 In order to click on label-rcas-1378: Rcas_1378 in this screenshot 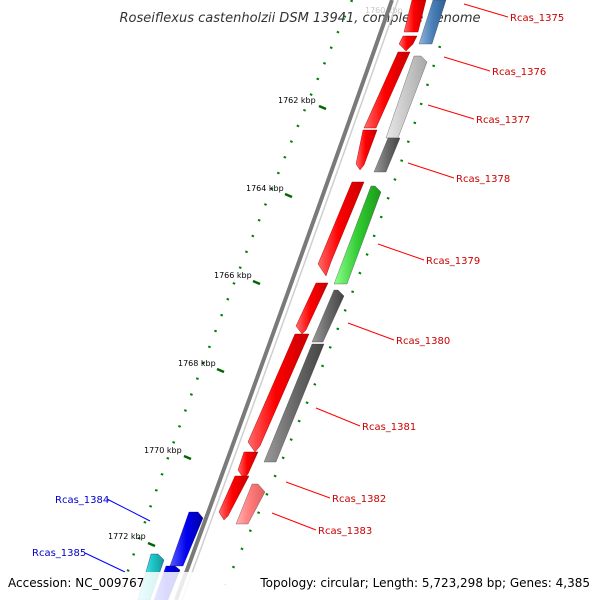, I will do `click(483, 179)`.